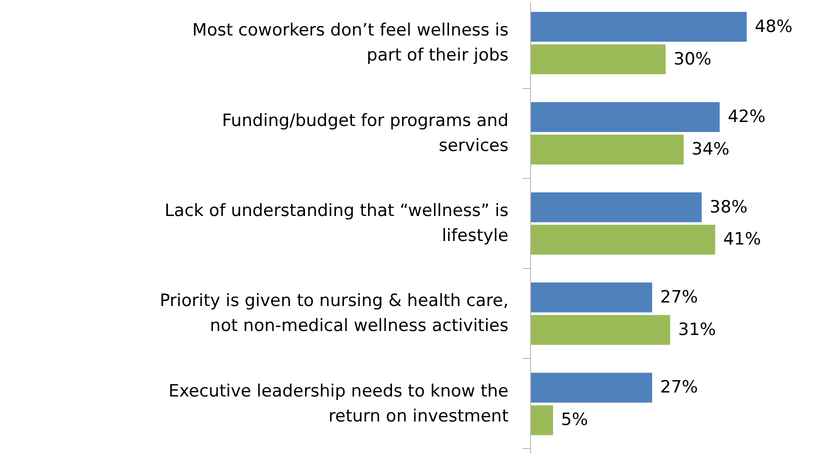  I want to click on data-label: 5%, so click(574, 420).